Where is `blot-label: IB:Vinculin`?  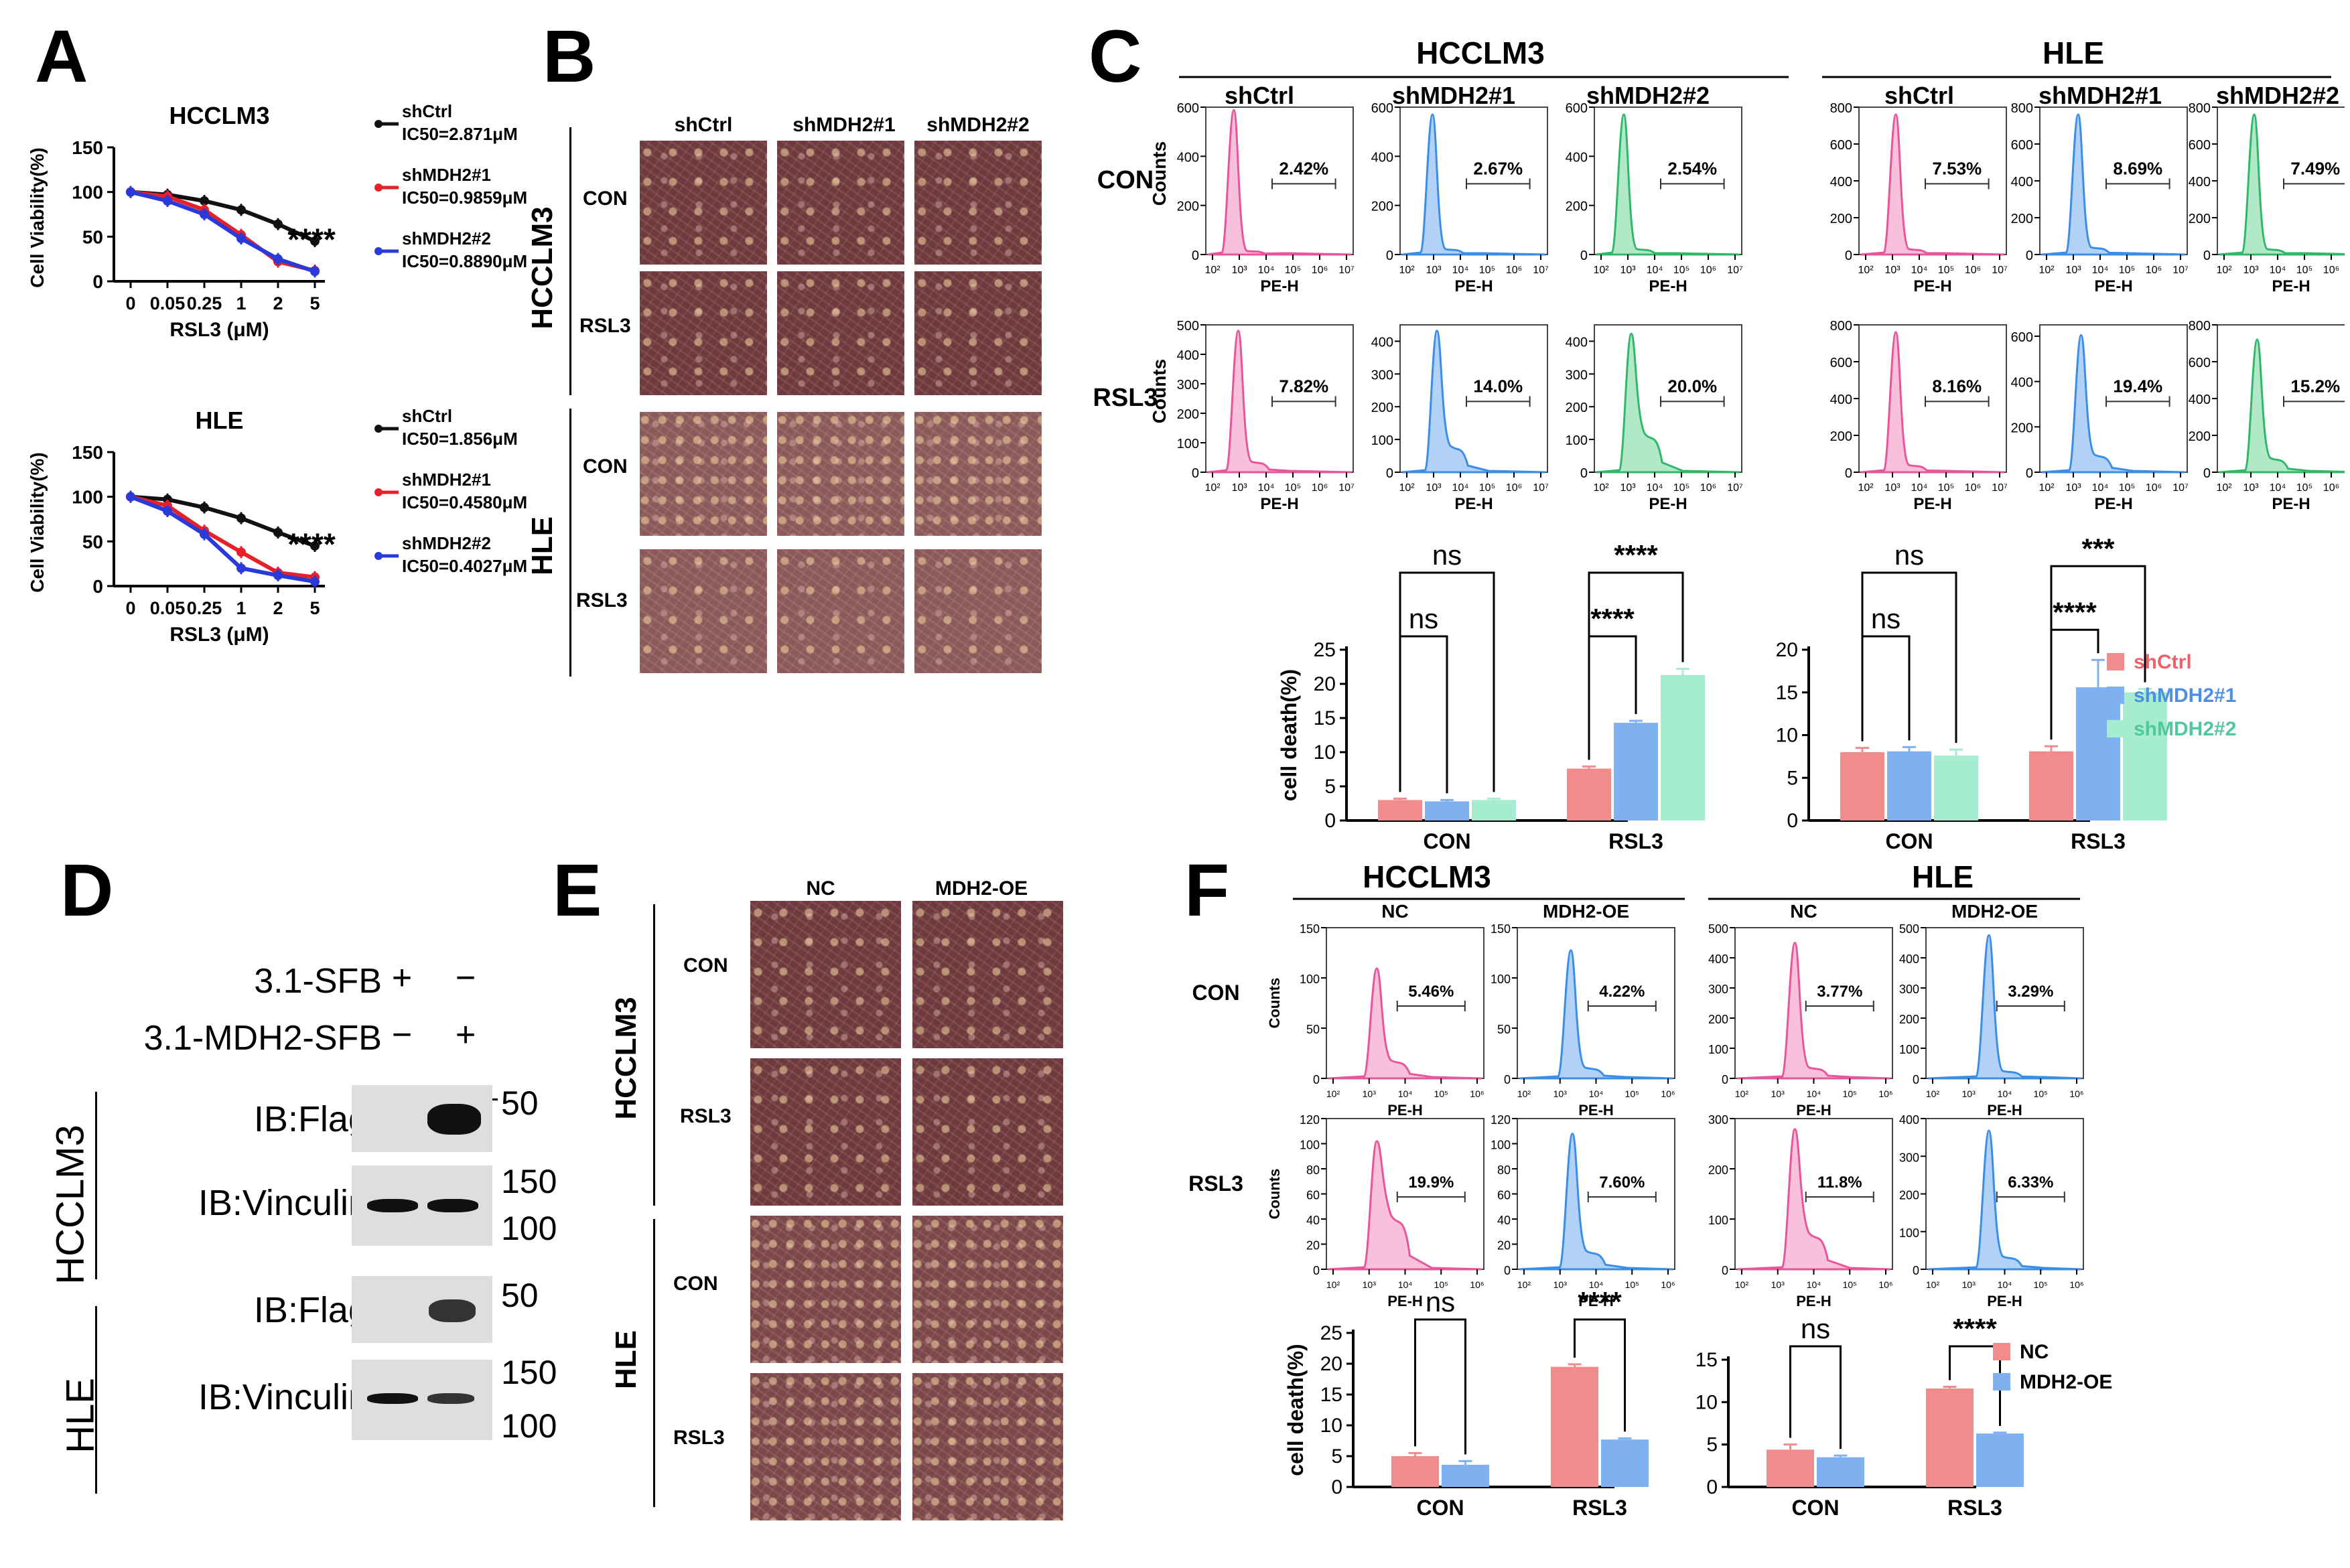 blot-label: IB:Vinculin is located at coordinates (283, 1397).